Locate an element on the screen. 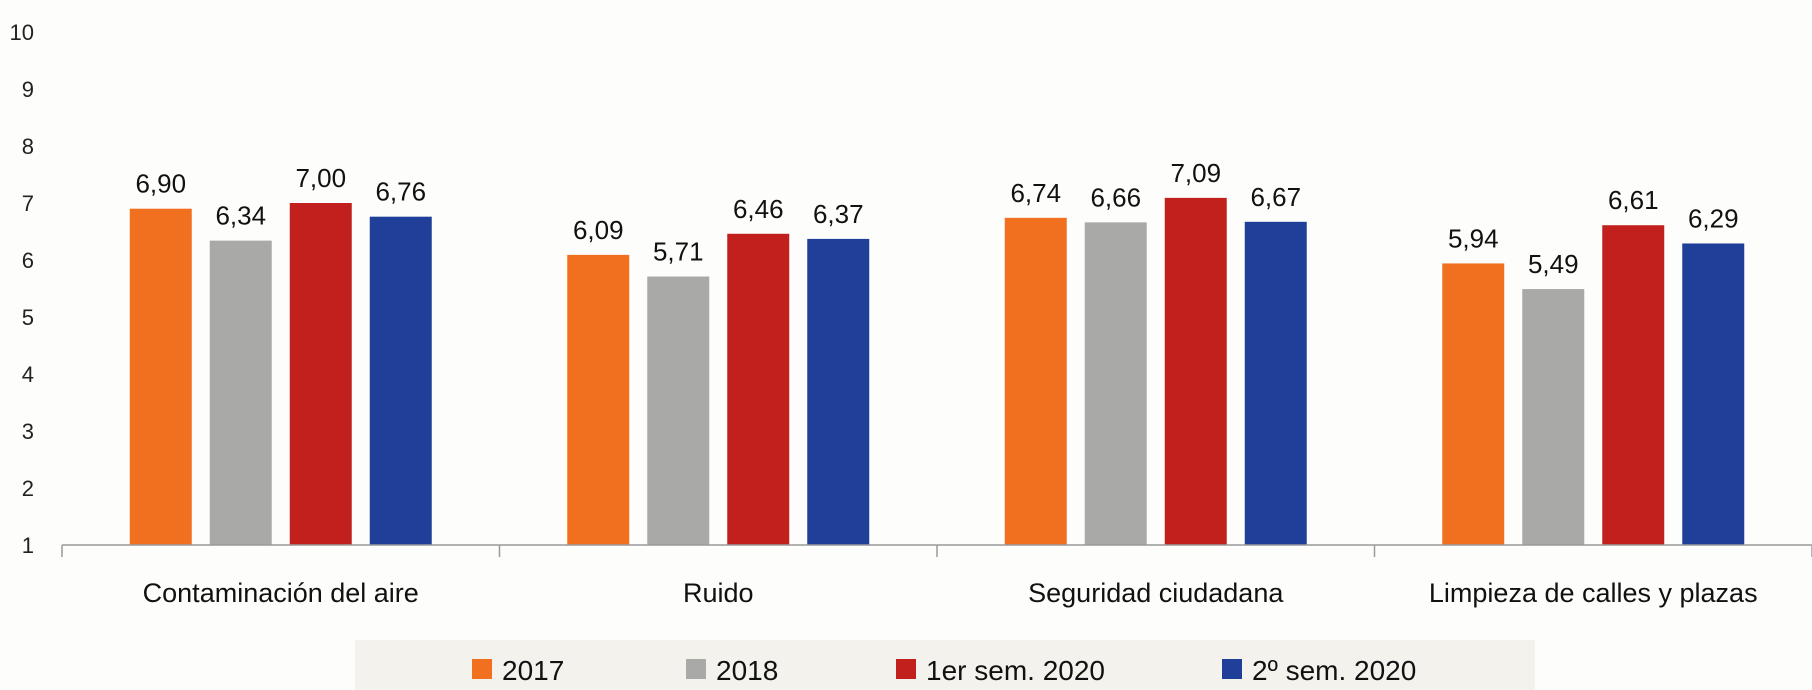  y-tick-label: 6 is located at coordinates (28, 260).